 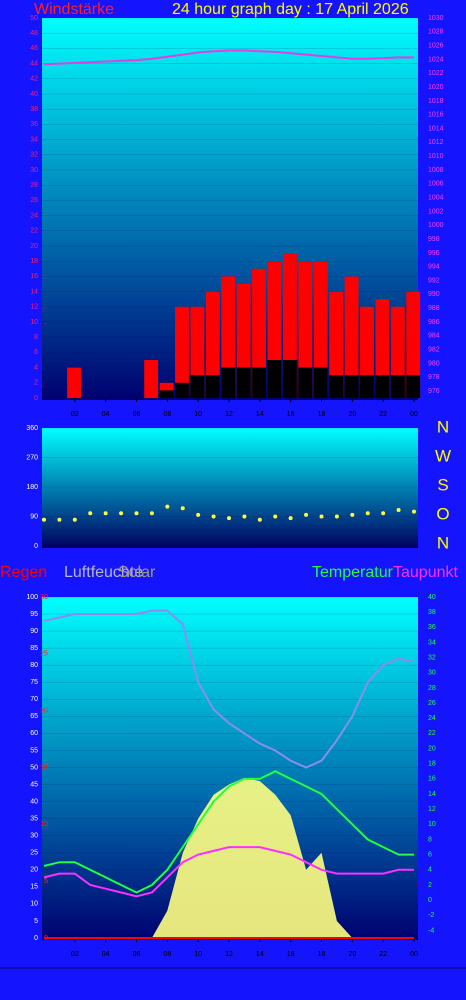 What do you see at coordinates (34, 94) in the screenshot?
I see `yticks-label: 40` at bounding box center [34, 94].